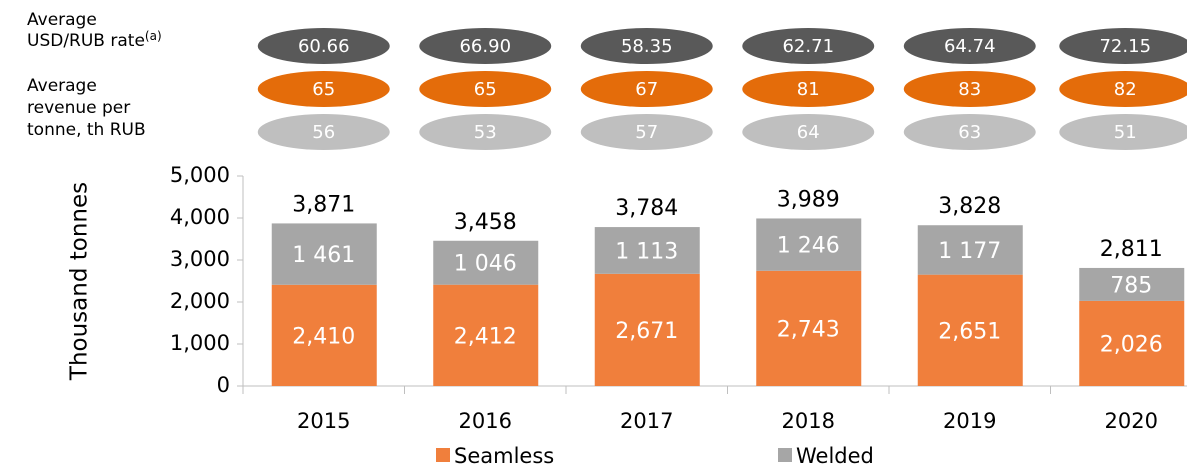 This screenshot has height=470, width=1187. What do you see at coordinates (78, 108) in the screenshot?
I see `row-label: revenue per` at bounding box center [78, 108].